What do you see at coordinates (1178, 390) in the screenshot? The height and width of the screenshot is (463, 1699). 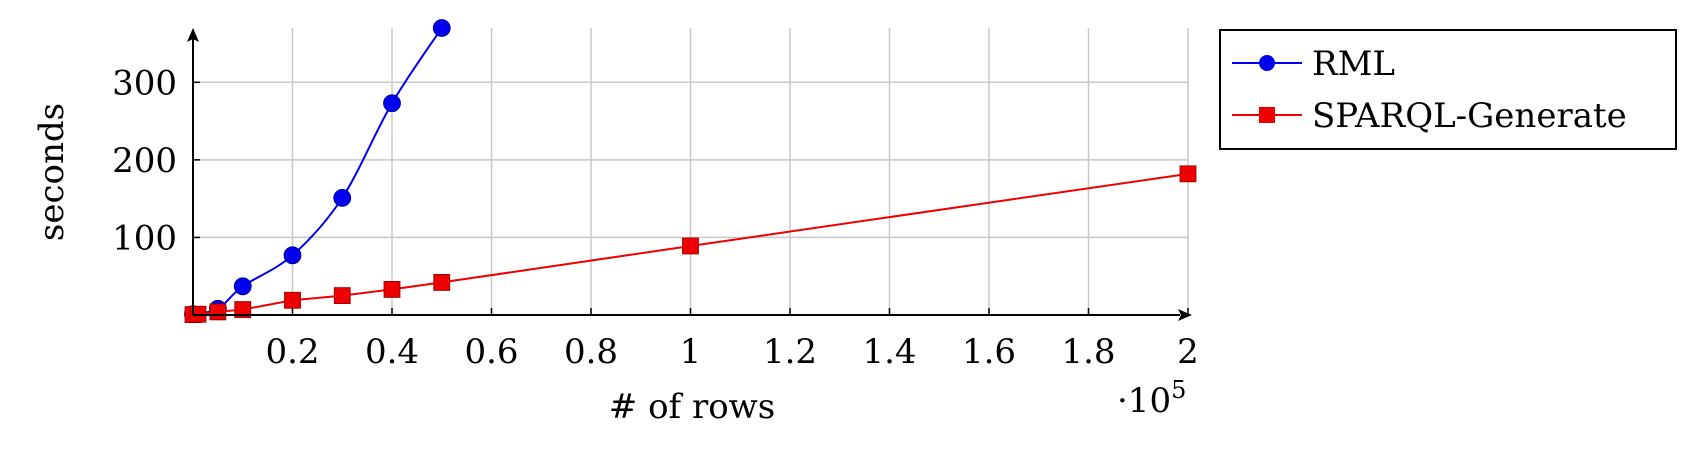 I see `x-axis-exponent-power: 5` at bounding box center [1178, 390].